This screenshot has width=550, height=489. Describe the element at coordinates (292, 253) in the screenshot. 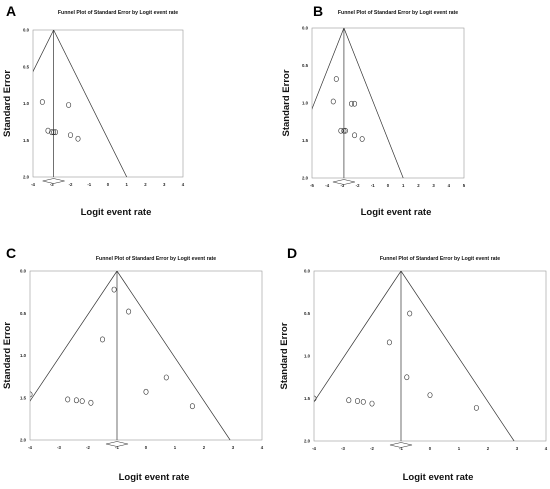

I see `panel-letter: D` at that location.